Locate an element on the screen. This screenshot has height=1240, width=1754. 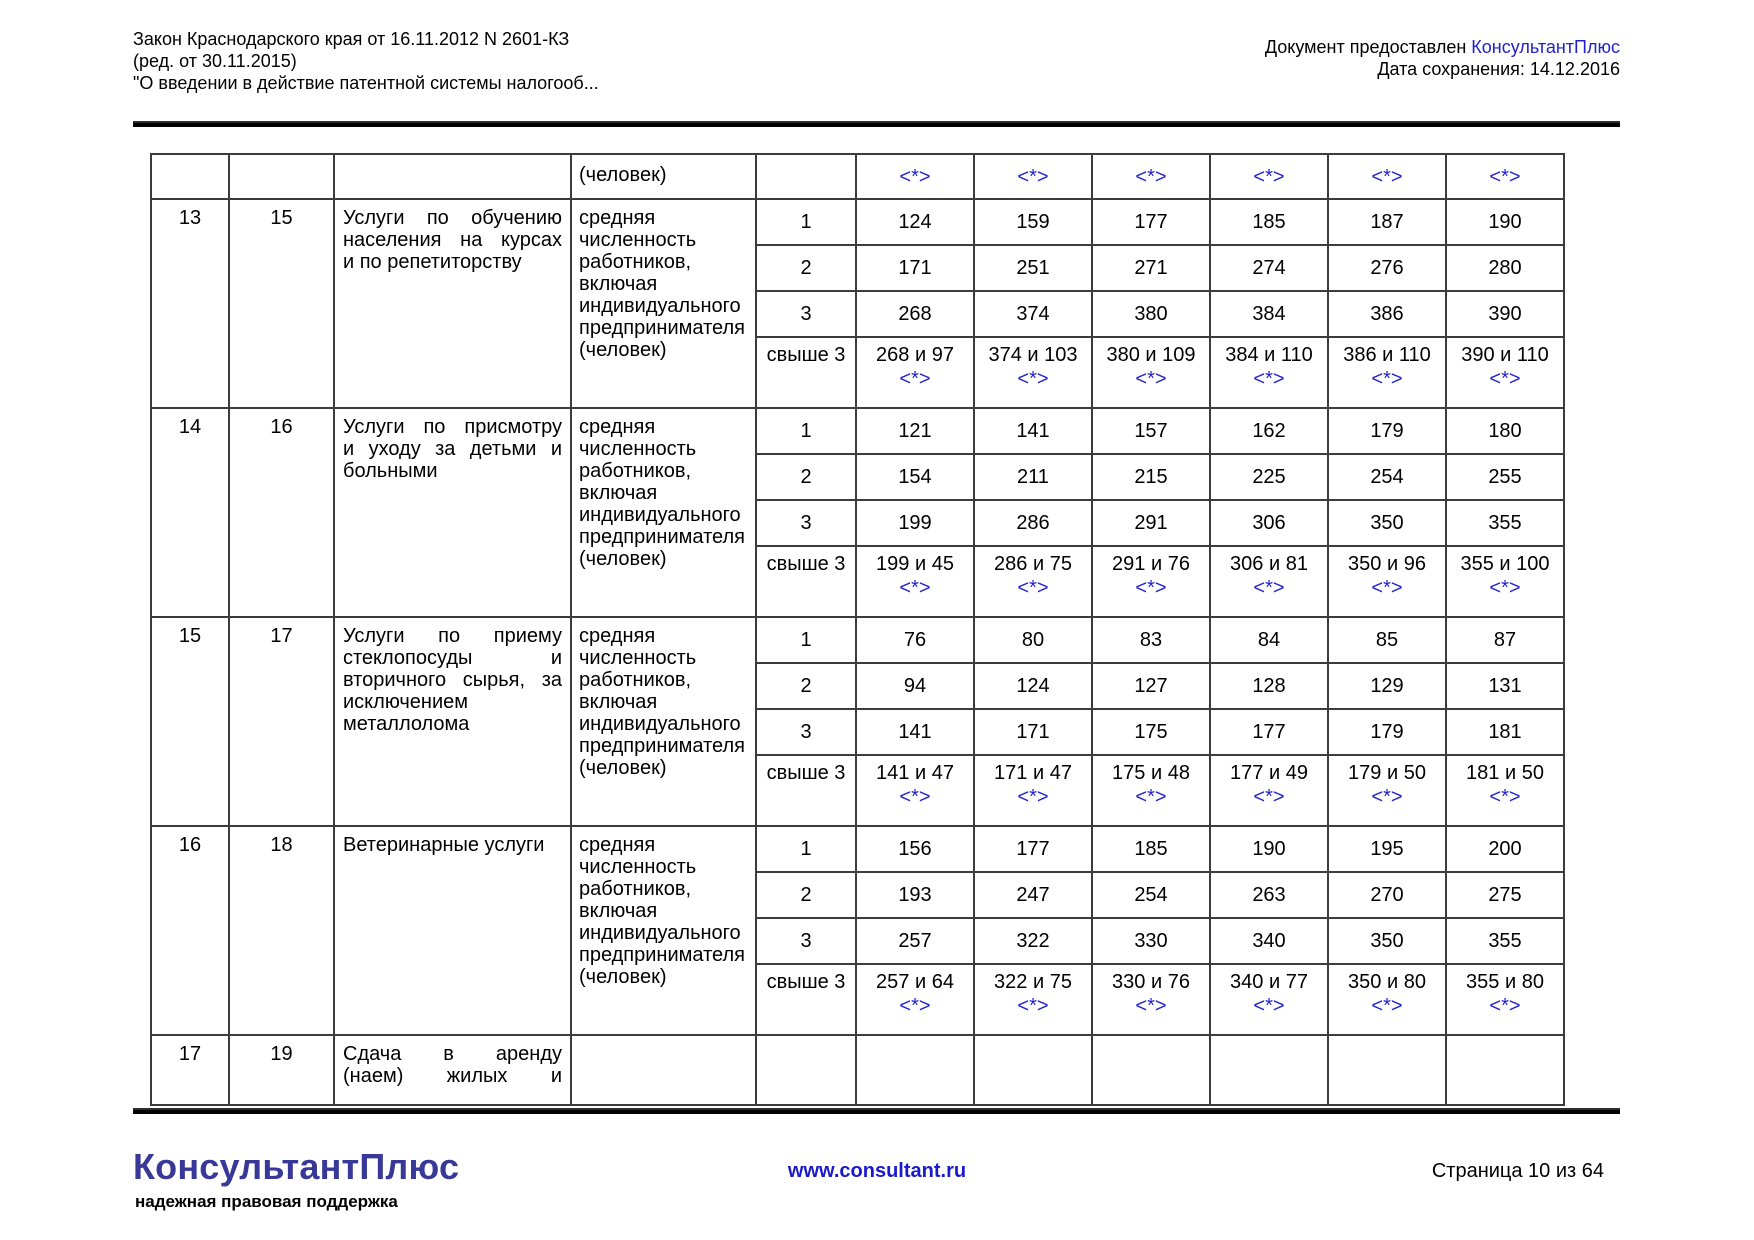
value-cell: 340 и 77 <*> is located at coordinates (1269, 999).